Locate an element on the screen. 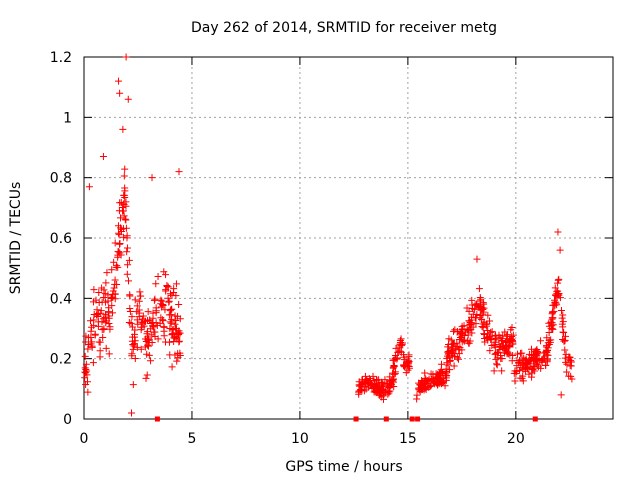 This screenshot has width=640, height=480. y-tick-label: 0.6 is located at coordinates (61, 239).